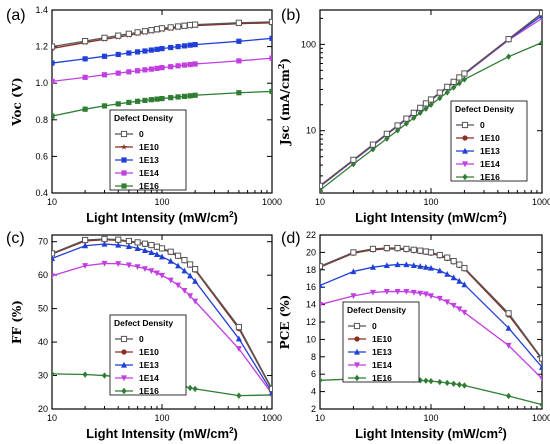  Describe the element at coordinates (162, 69) in the screenshot. I see `series-1e14` at that location.